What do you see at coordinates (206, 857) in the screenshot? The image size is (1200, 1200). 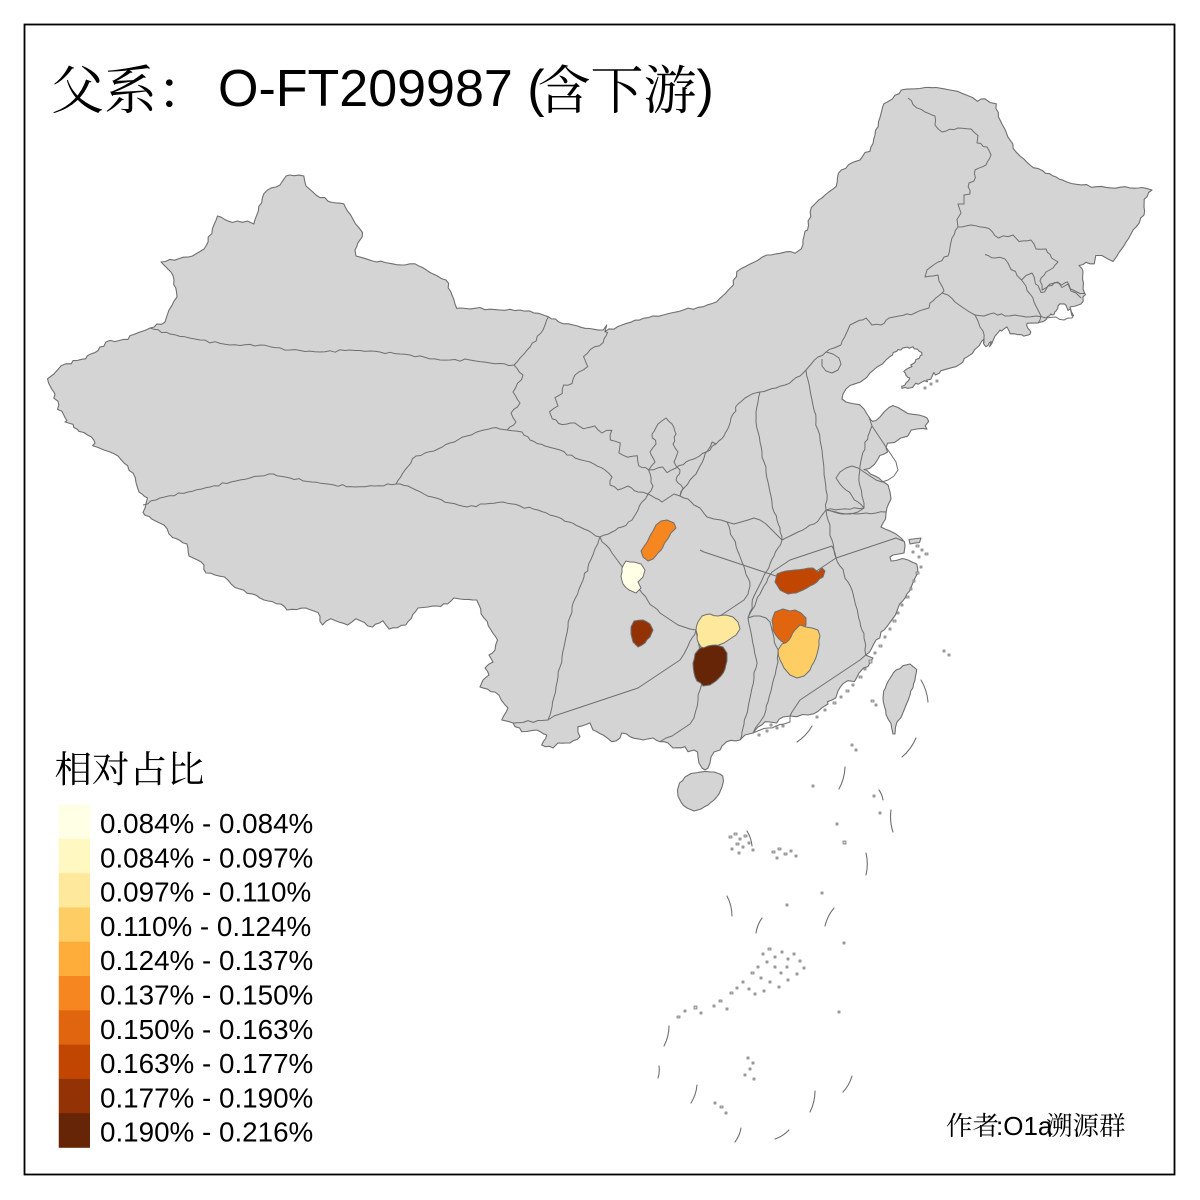 I see `svg-text: 0.084% - 0.097%` at bounding box center [206, 857].